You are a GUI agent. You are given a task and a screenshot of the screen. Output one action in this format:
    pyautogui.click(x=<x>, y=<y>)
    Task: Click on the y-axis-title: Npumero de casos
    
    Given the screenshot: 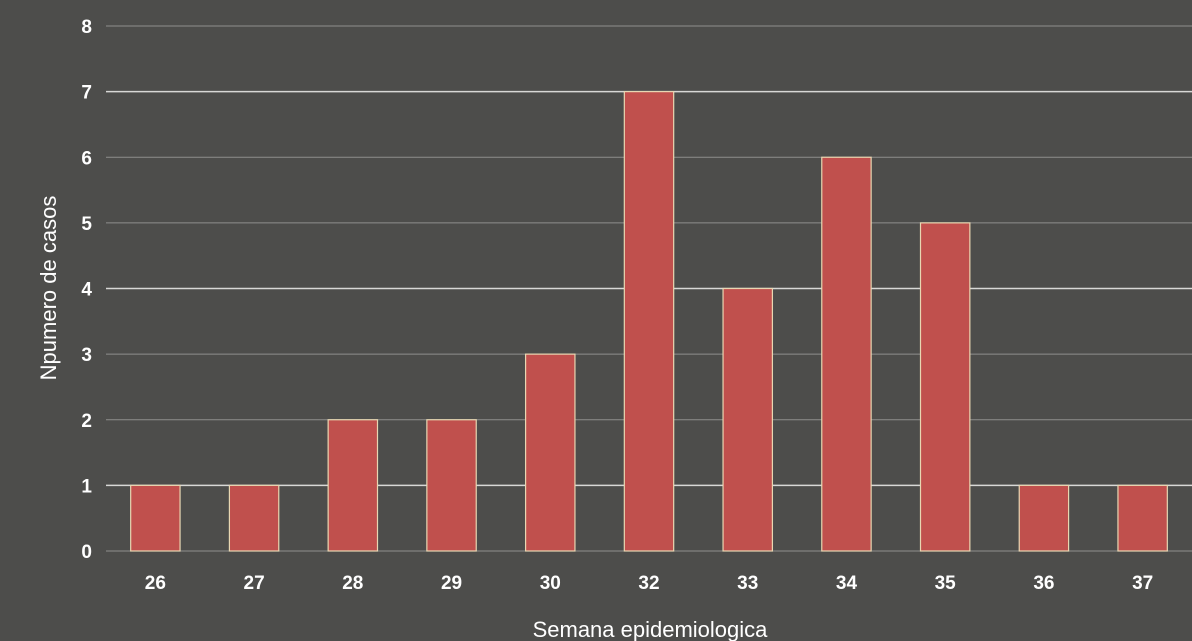 What is the action you would take?
    pyautogui.click(x=48, y=288)
    